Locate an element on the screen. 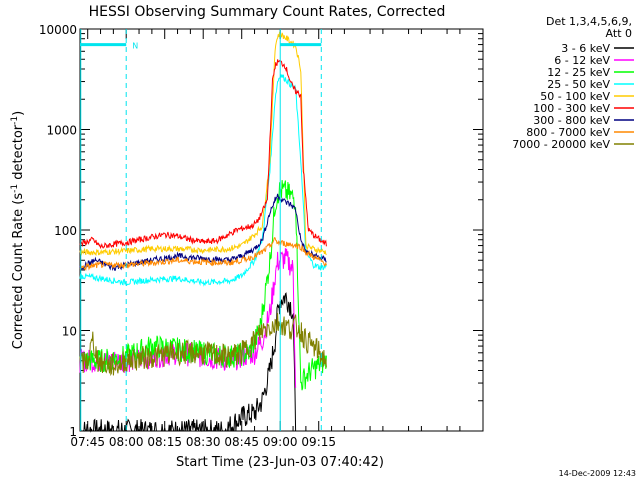 The width and height of the screenshot is (640, 480). footer-date: 14-Dec-2009 12:43 is located at coordinates (597, 473).